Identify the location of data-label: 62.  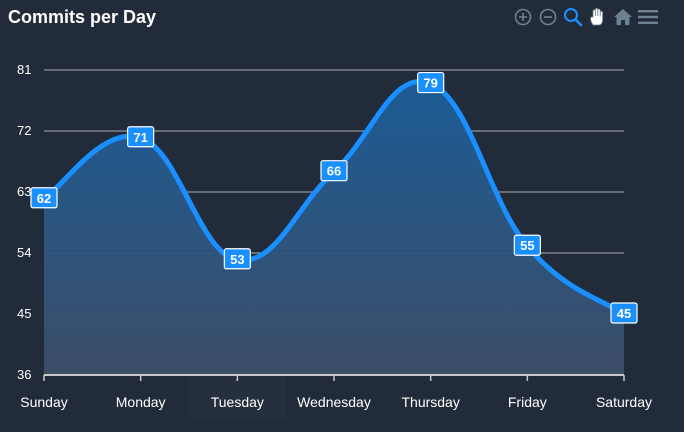
(44, 198).